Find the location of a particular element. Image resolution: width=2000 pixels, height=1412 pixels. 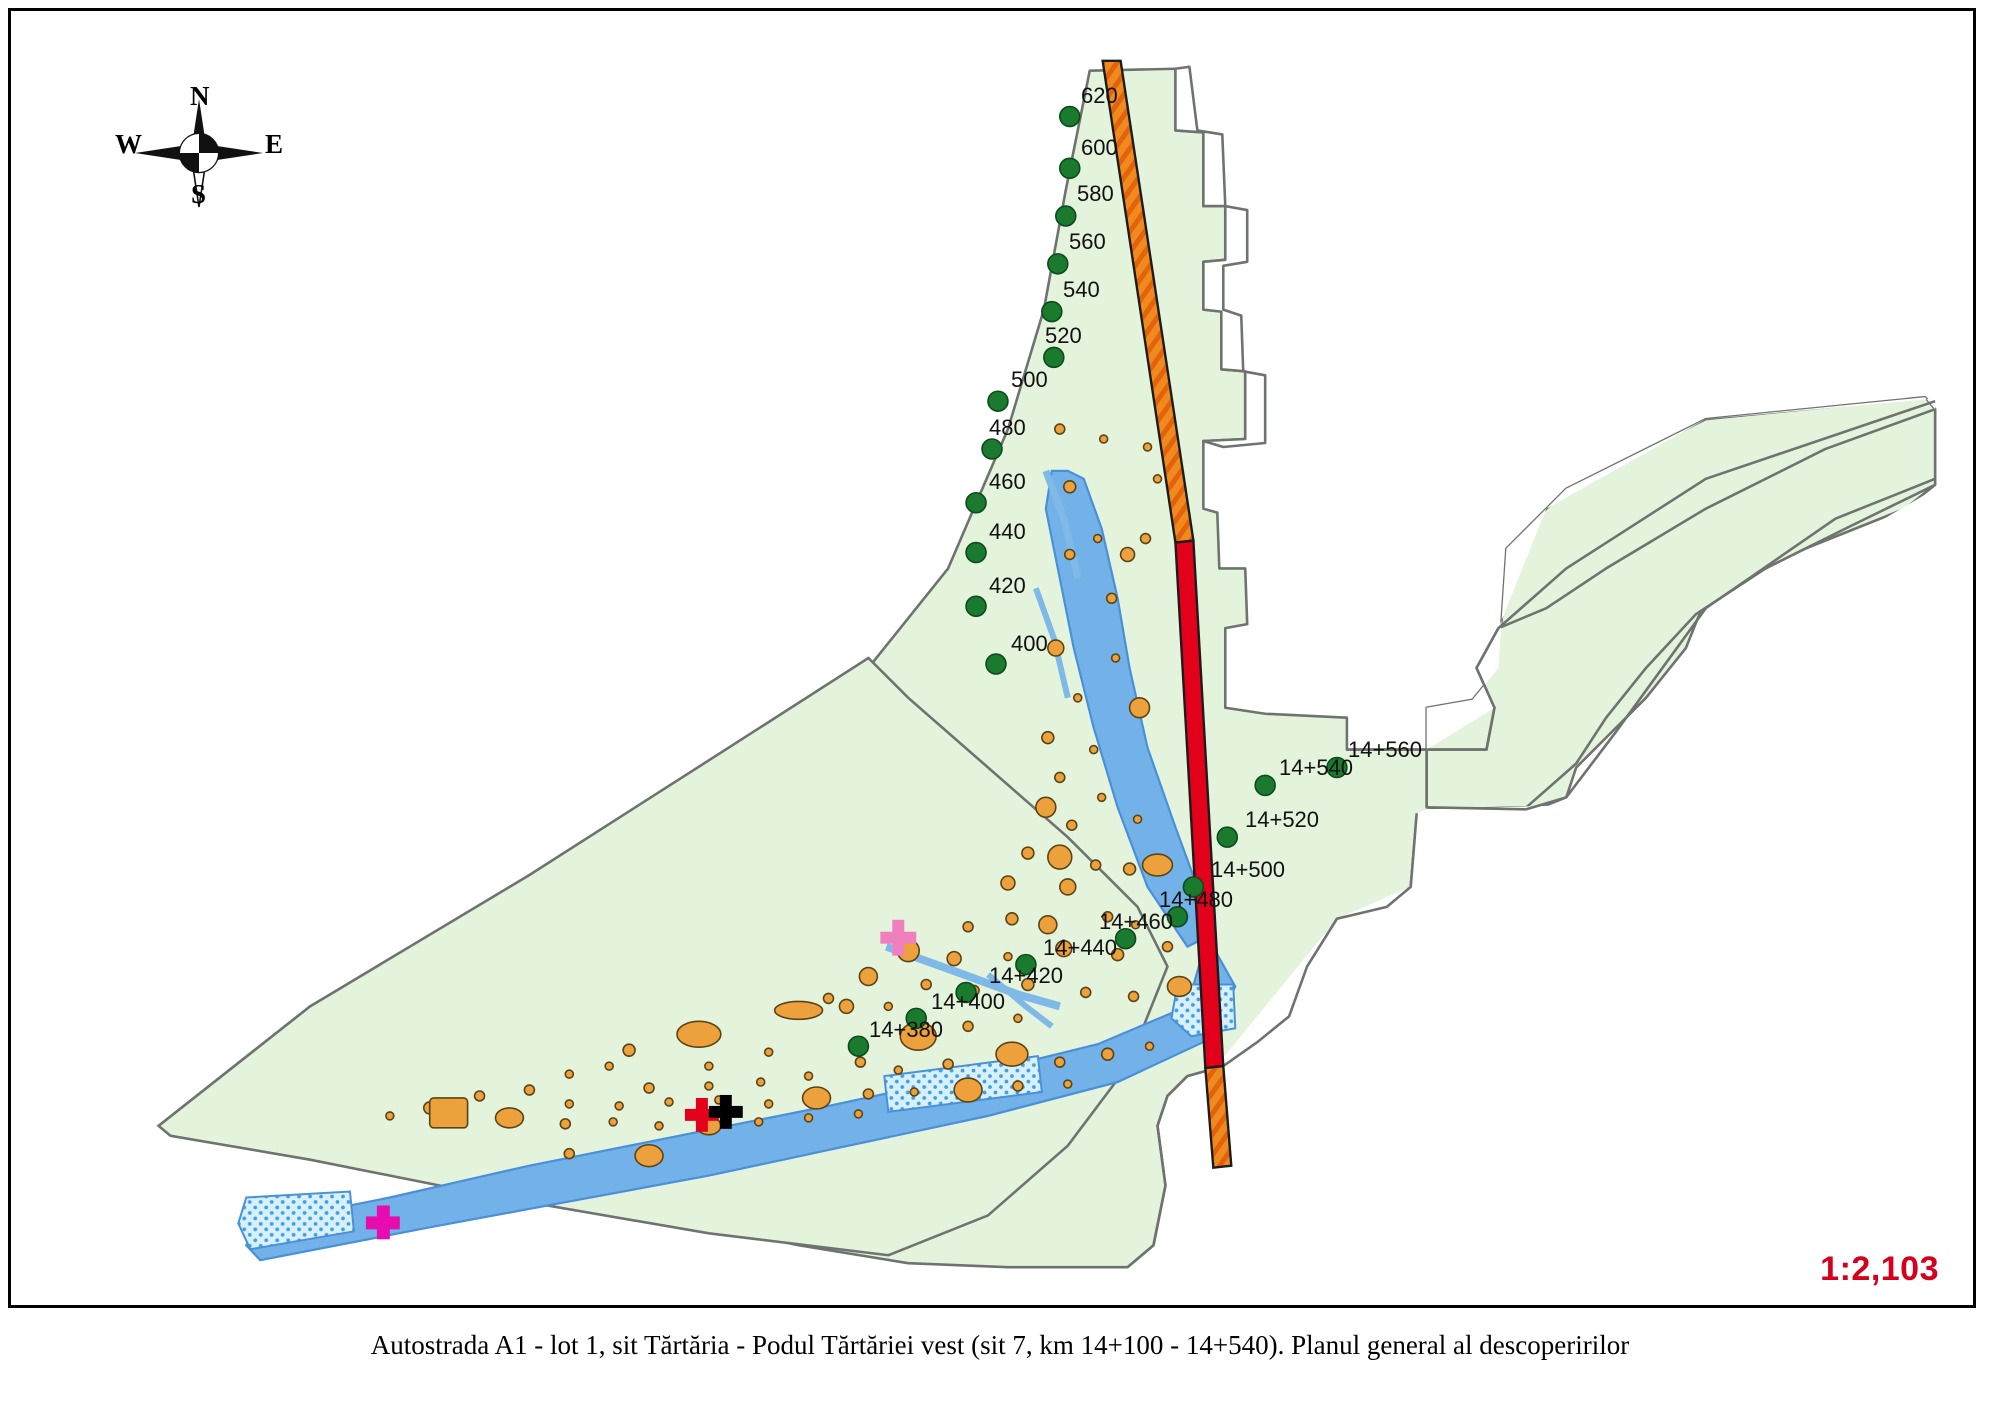

station-label-420: 420 is located at coordinates (1007, 585).